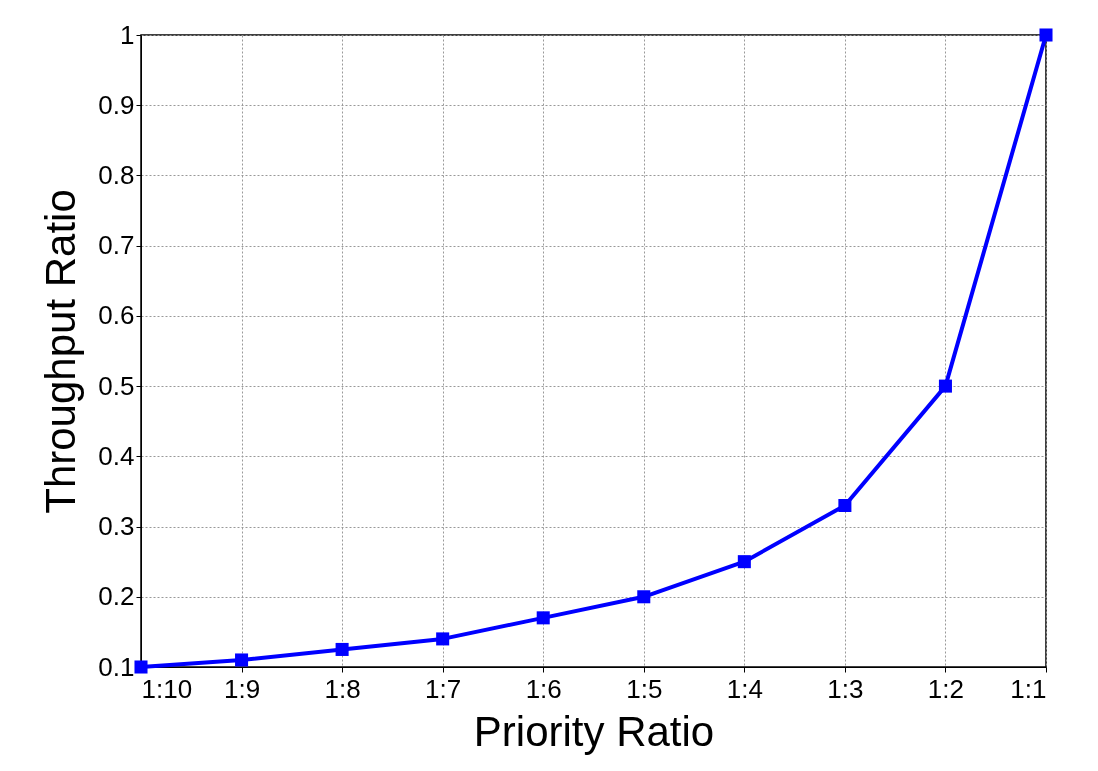  What do you see at coordinates (116, 245) in the screenshot?
I see `y-tick-label: 0.7` at bounding box center [116, 245].